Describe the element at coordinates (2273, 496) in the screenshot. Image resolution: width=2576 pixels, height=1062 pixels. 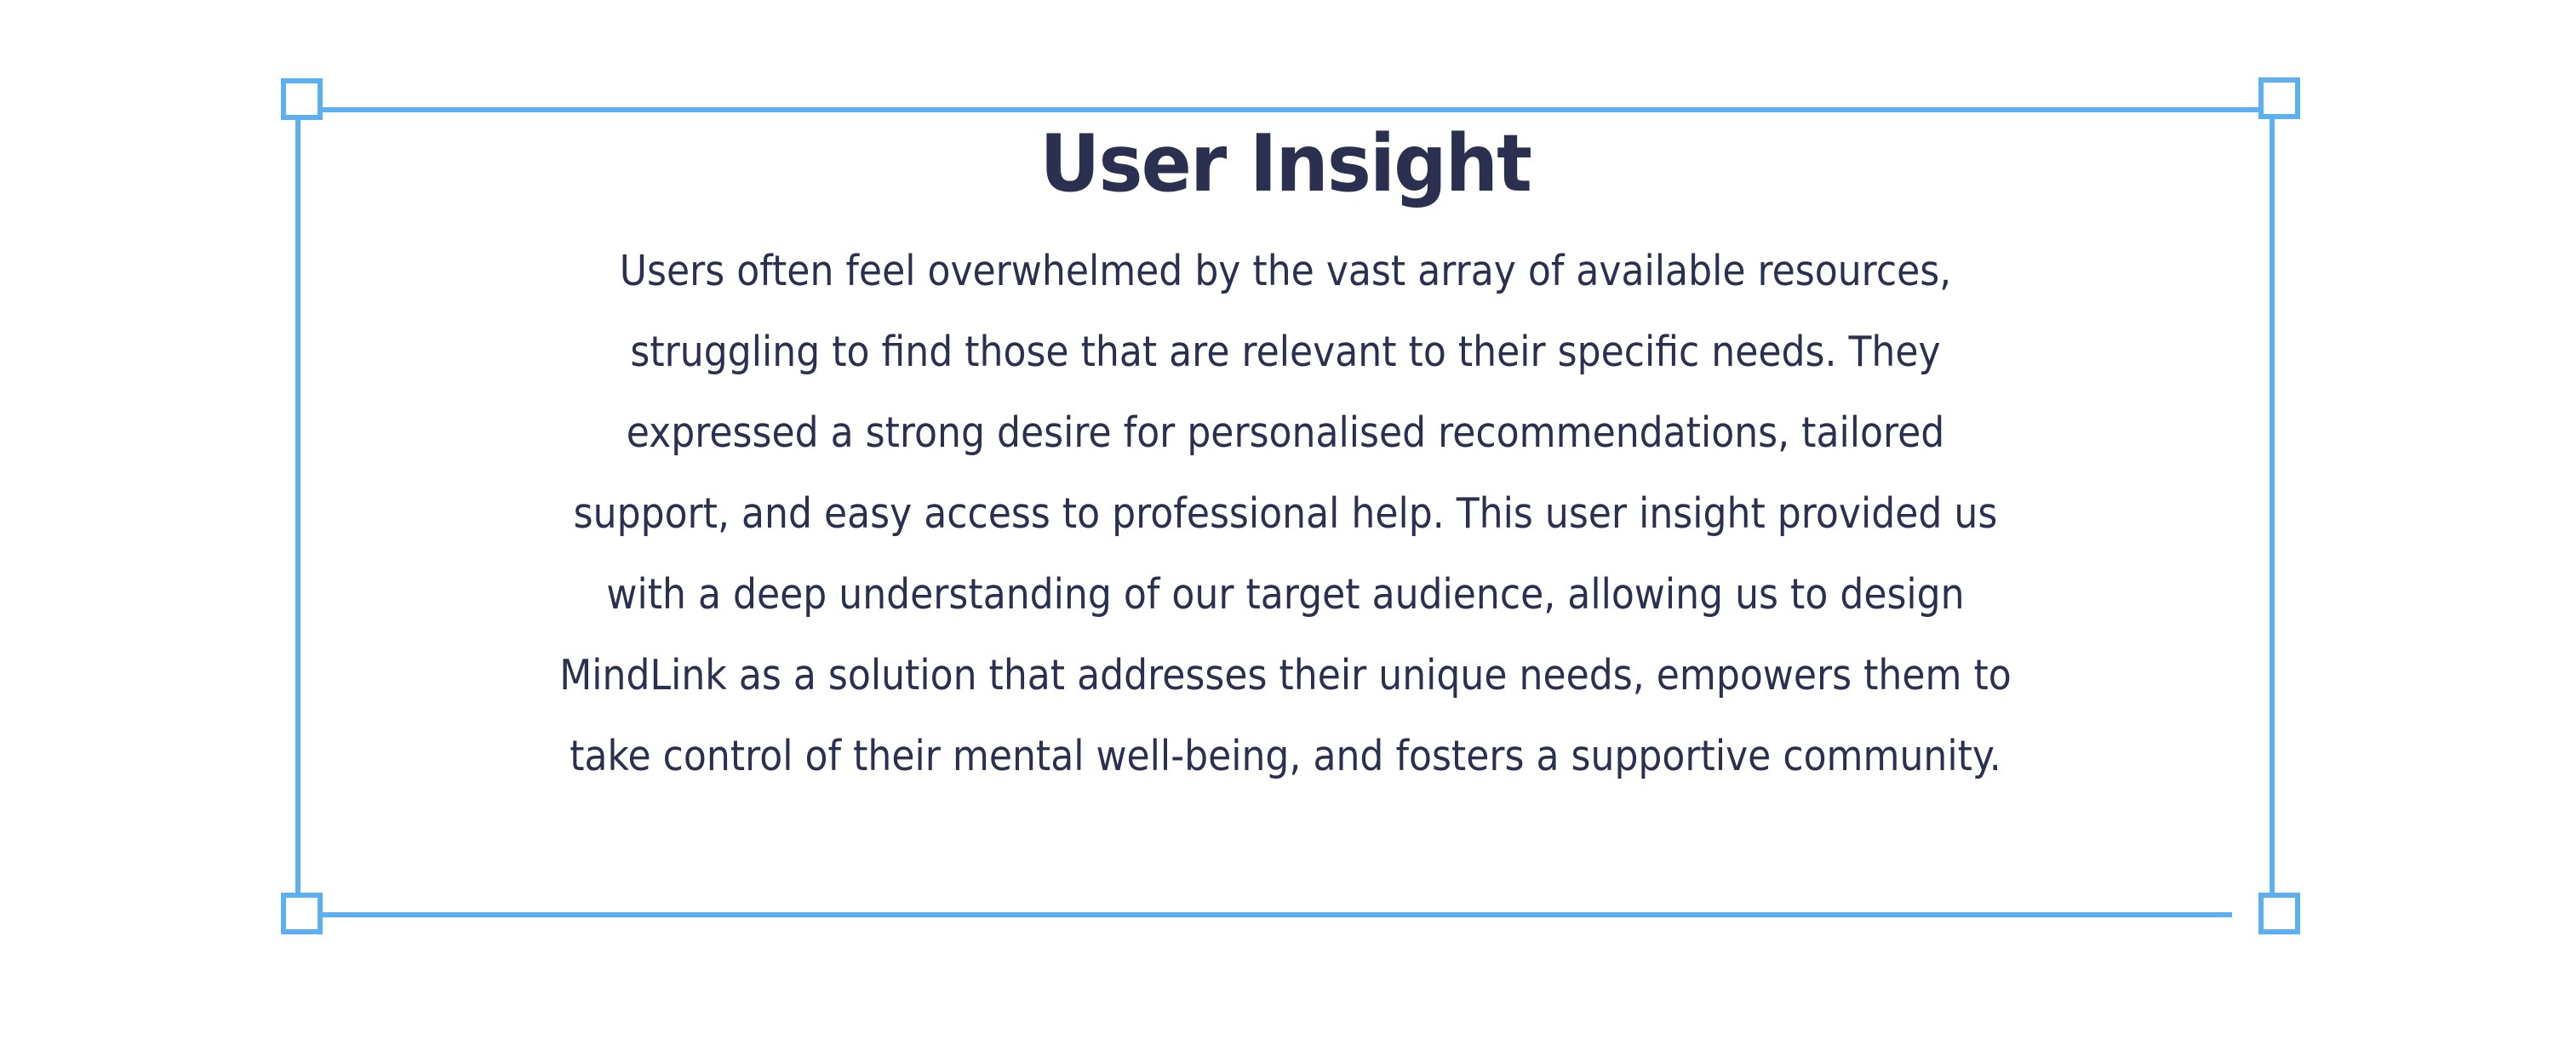
I see `selection-edge-right` at that location.